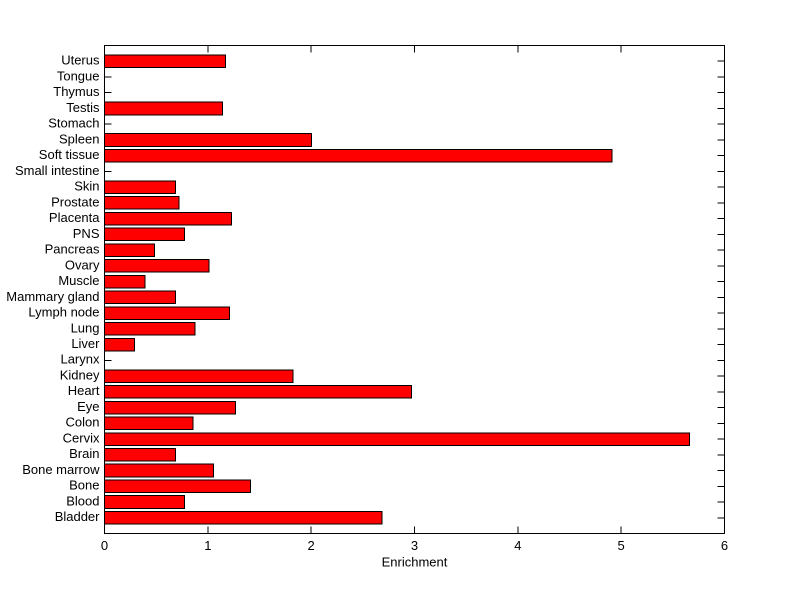  Describe the element at coordinates (621, 545) in the screenshot. I see `svg-text: 5` at that location.